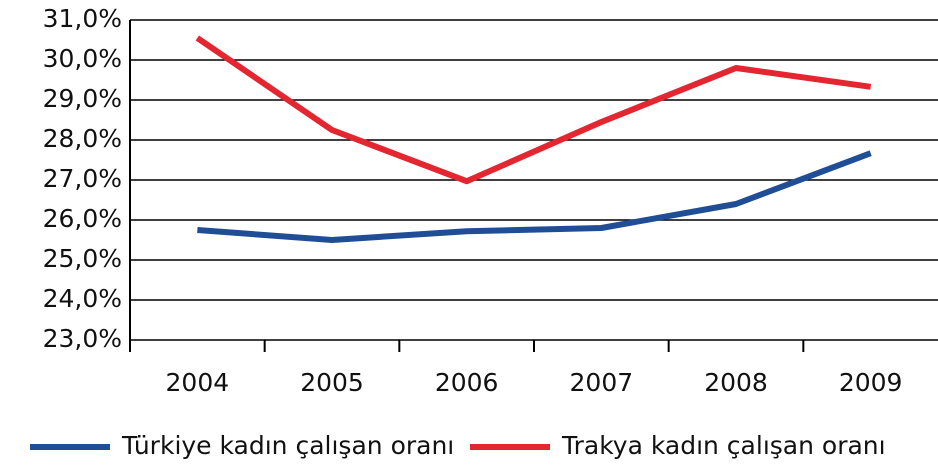 The image size is (938, 469). Describe the element at coordinates (82, 258) in the screenshot. I see `y-tick-label: 25,0%` at that location.